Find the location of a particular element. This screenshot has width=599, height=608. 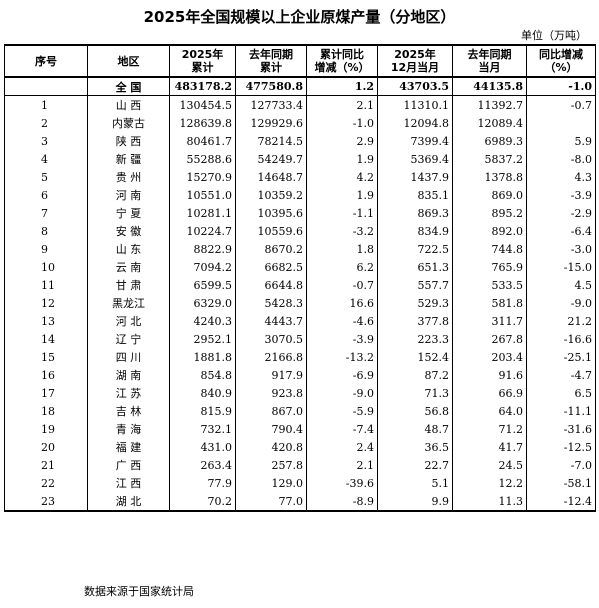

table-row: 12 黑龙江 6329.0 5428.3 16.6 529.3 581.8 -9.0 is located at coordinates (300, 303).